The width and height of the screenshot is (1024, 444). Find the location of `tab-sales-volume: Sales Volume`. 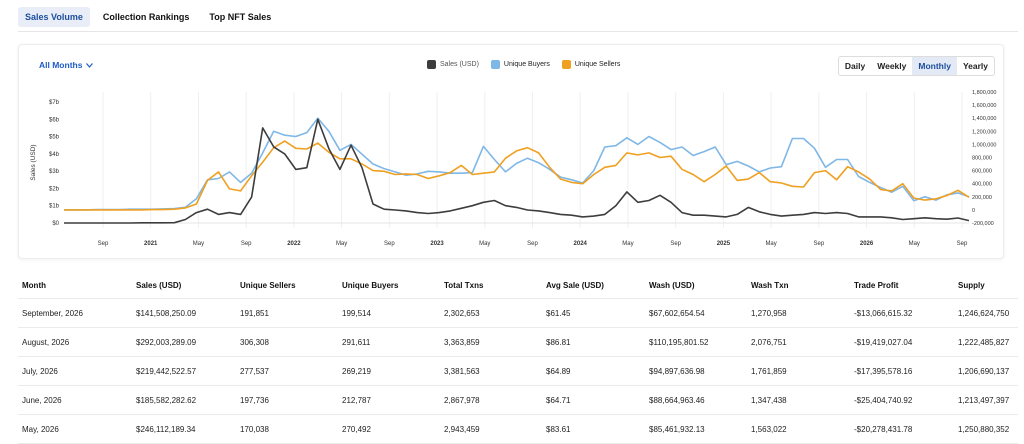

tab-sales-volume: Sales Volume is located at coordinates (54, 17).